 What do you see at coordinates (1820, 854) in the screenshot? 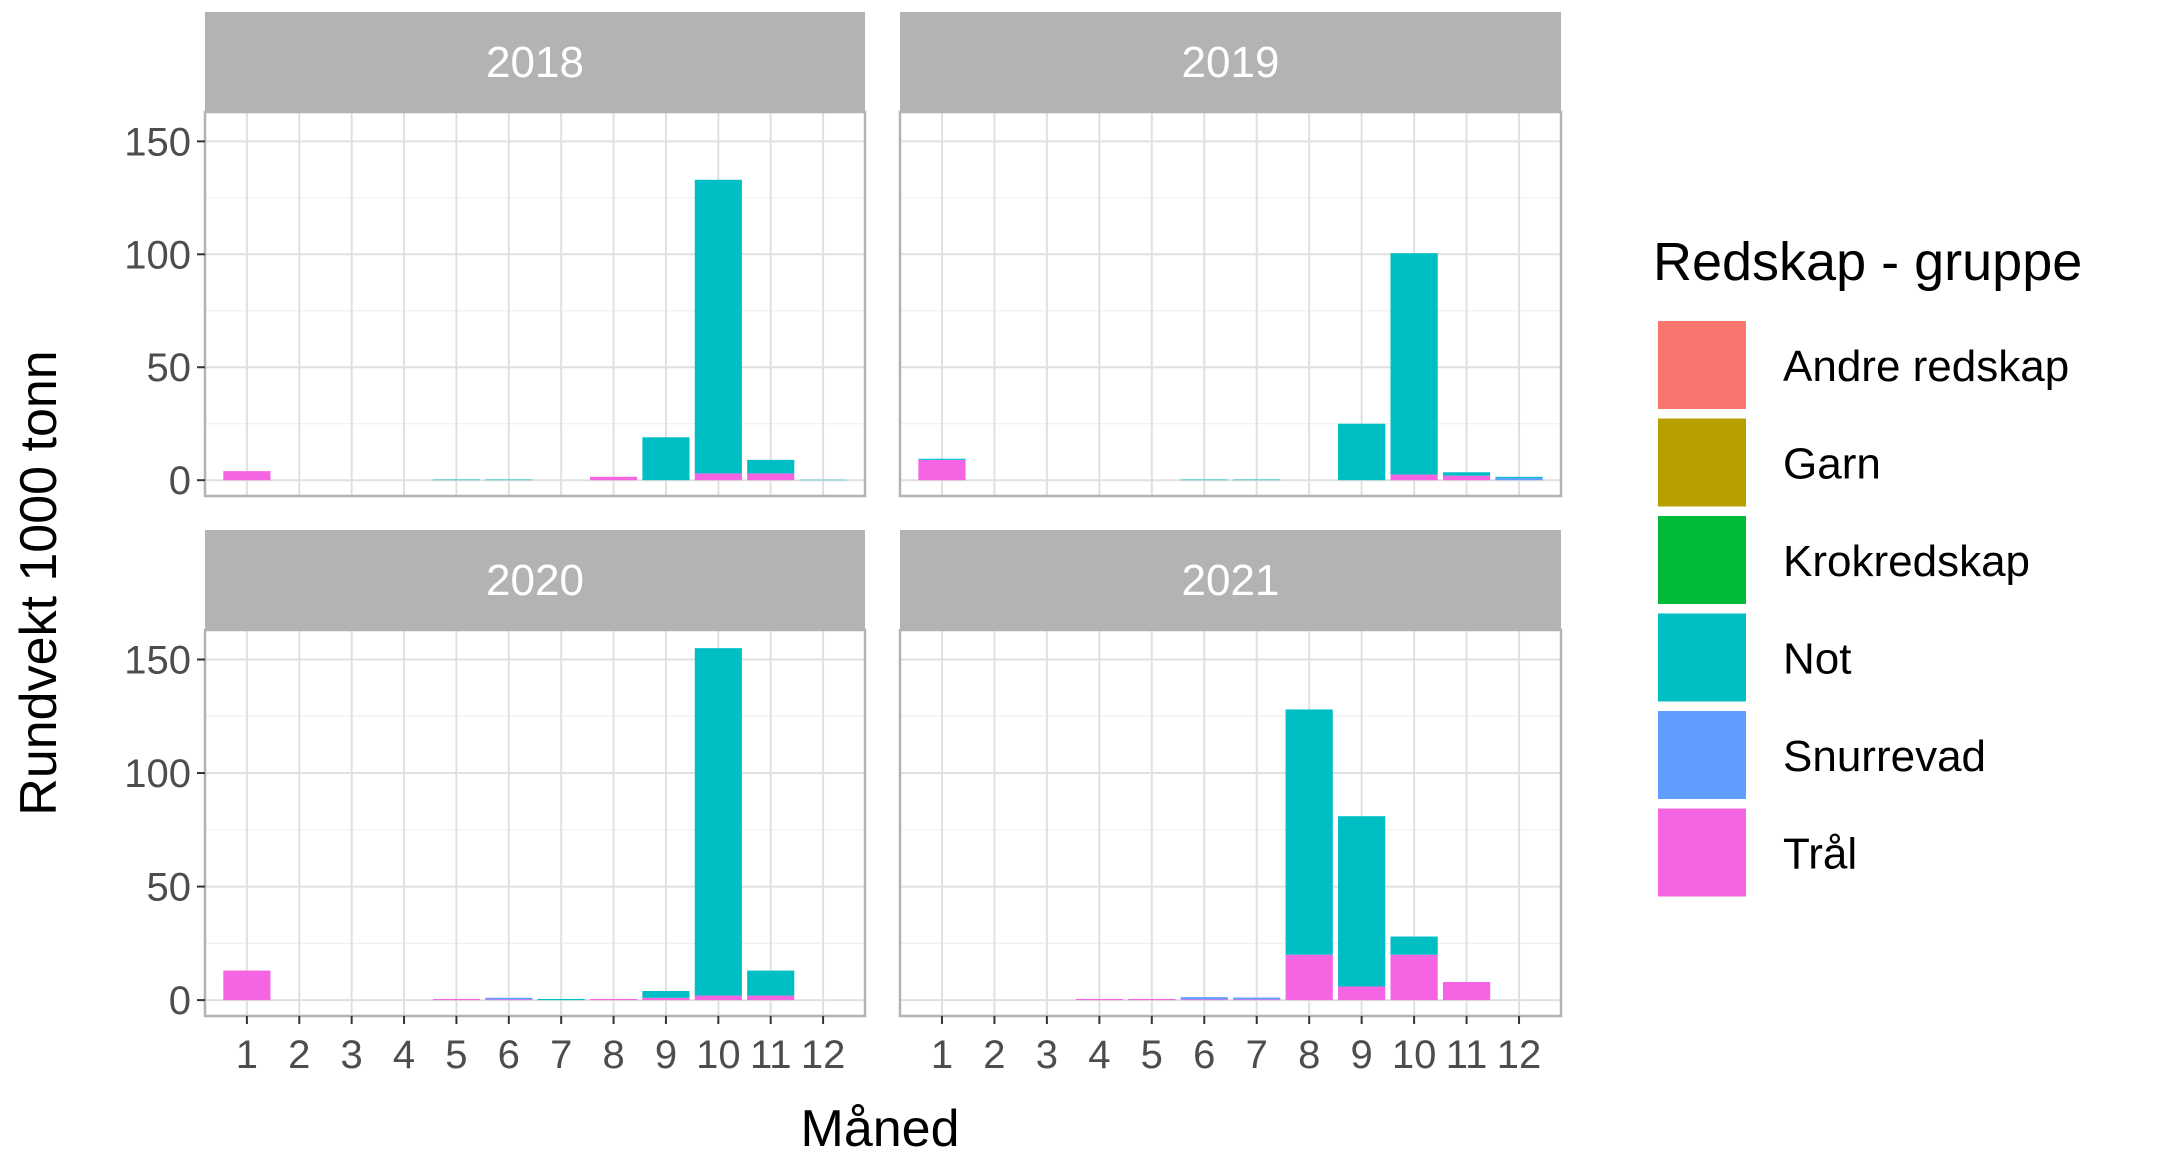
I see `legend-label: Trål` at bounding box center [1820, 854].